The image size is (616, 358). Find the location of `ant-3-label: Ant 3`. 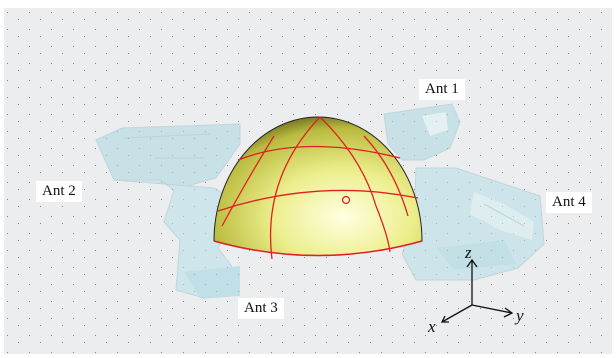

ant-3-label: Ant 3 is located at coordinates (261, 308).